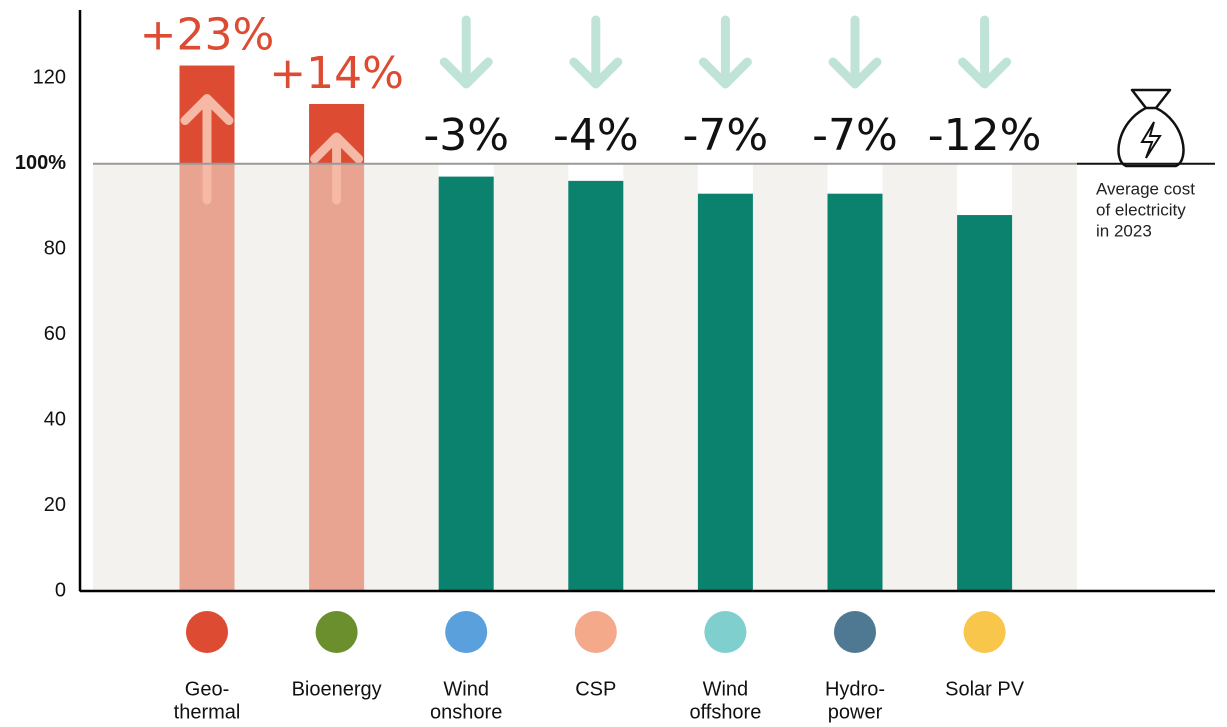 Image resolution: width=1227 pixels, height=727 pixels. Describe the element at coordinates (55, 419) in the screenshot. I see `y-tick-label: 40` at that location.